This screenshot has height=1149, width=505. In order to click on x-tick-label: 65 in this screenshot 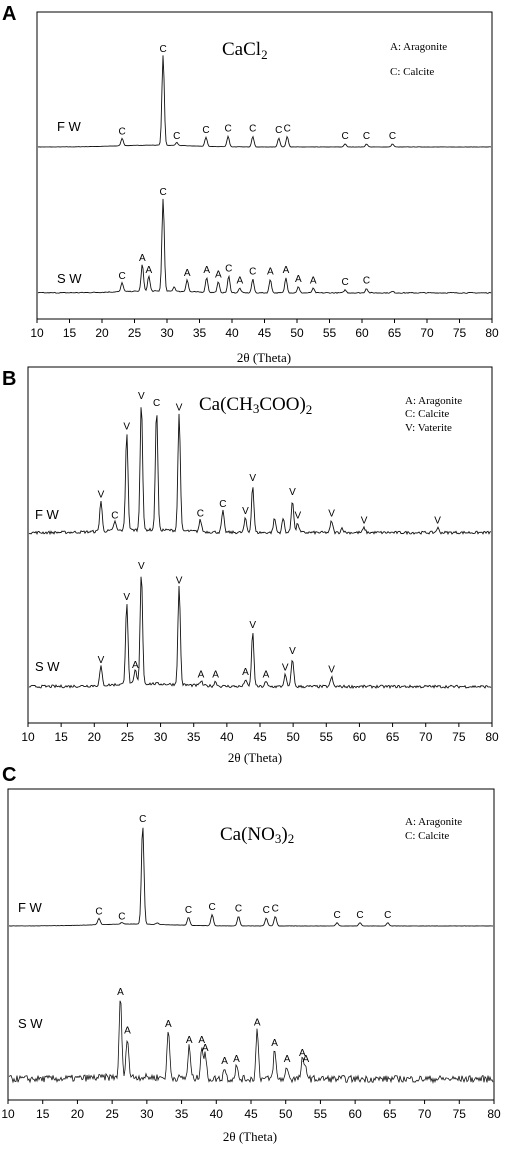, I will do `click(395, 333)`.